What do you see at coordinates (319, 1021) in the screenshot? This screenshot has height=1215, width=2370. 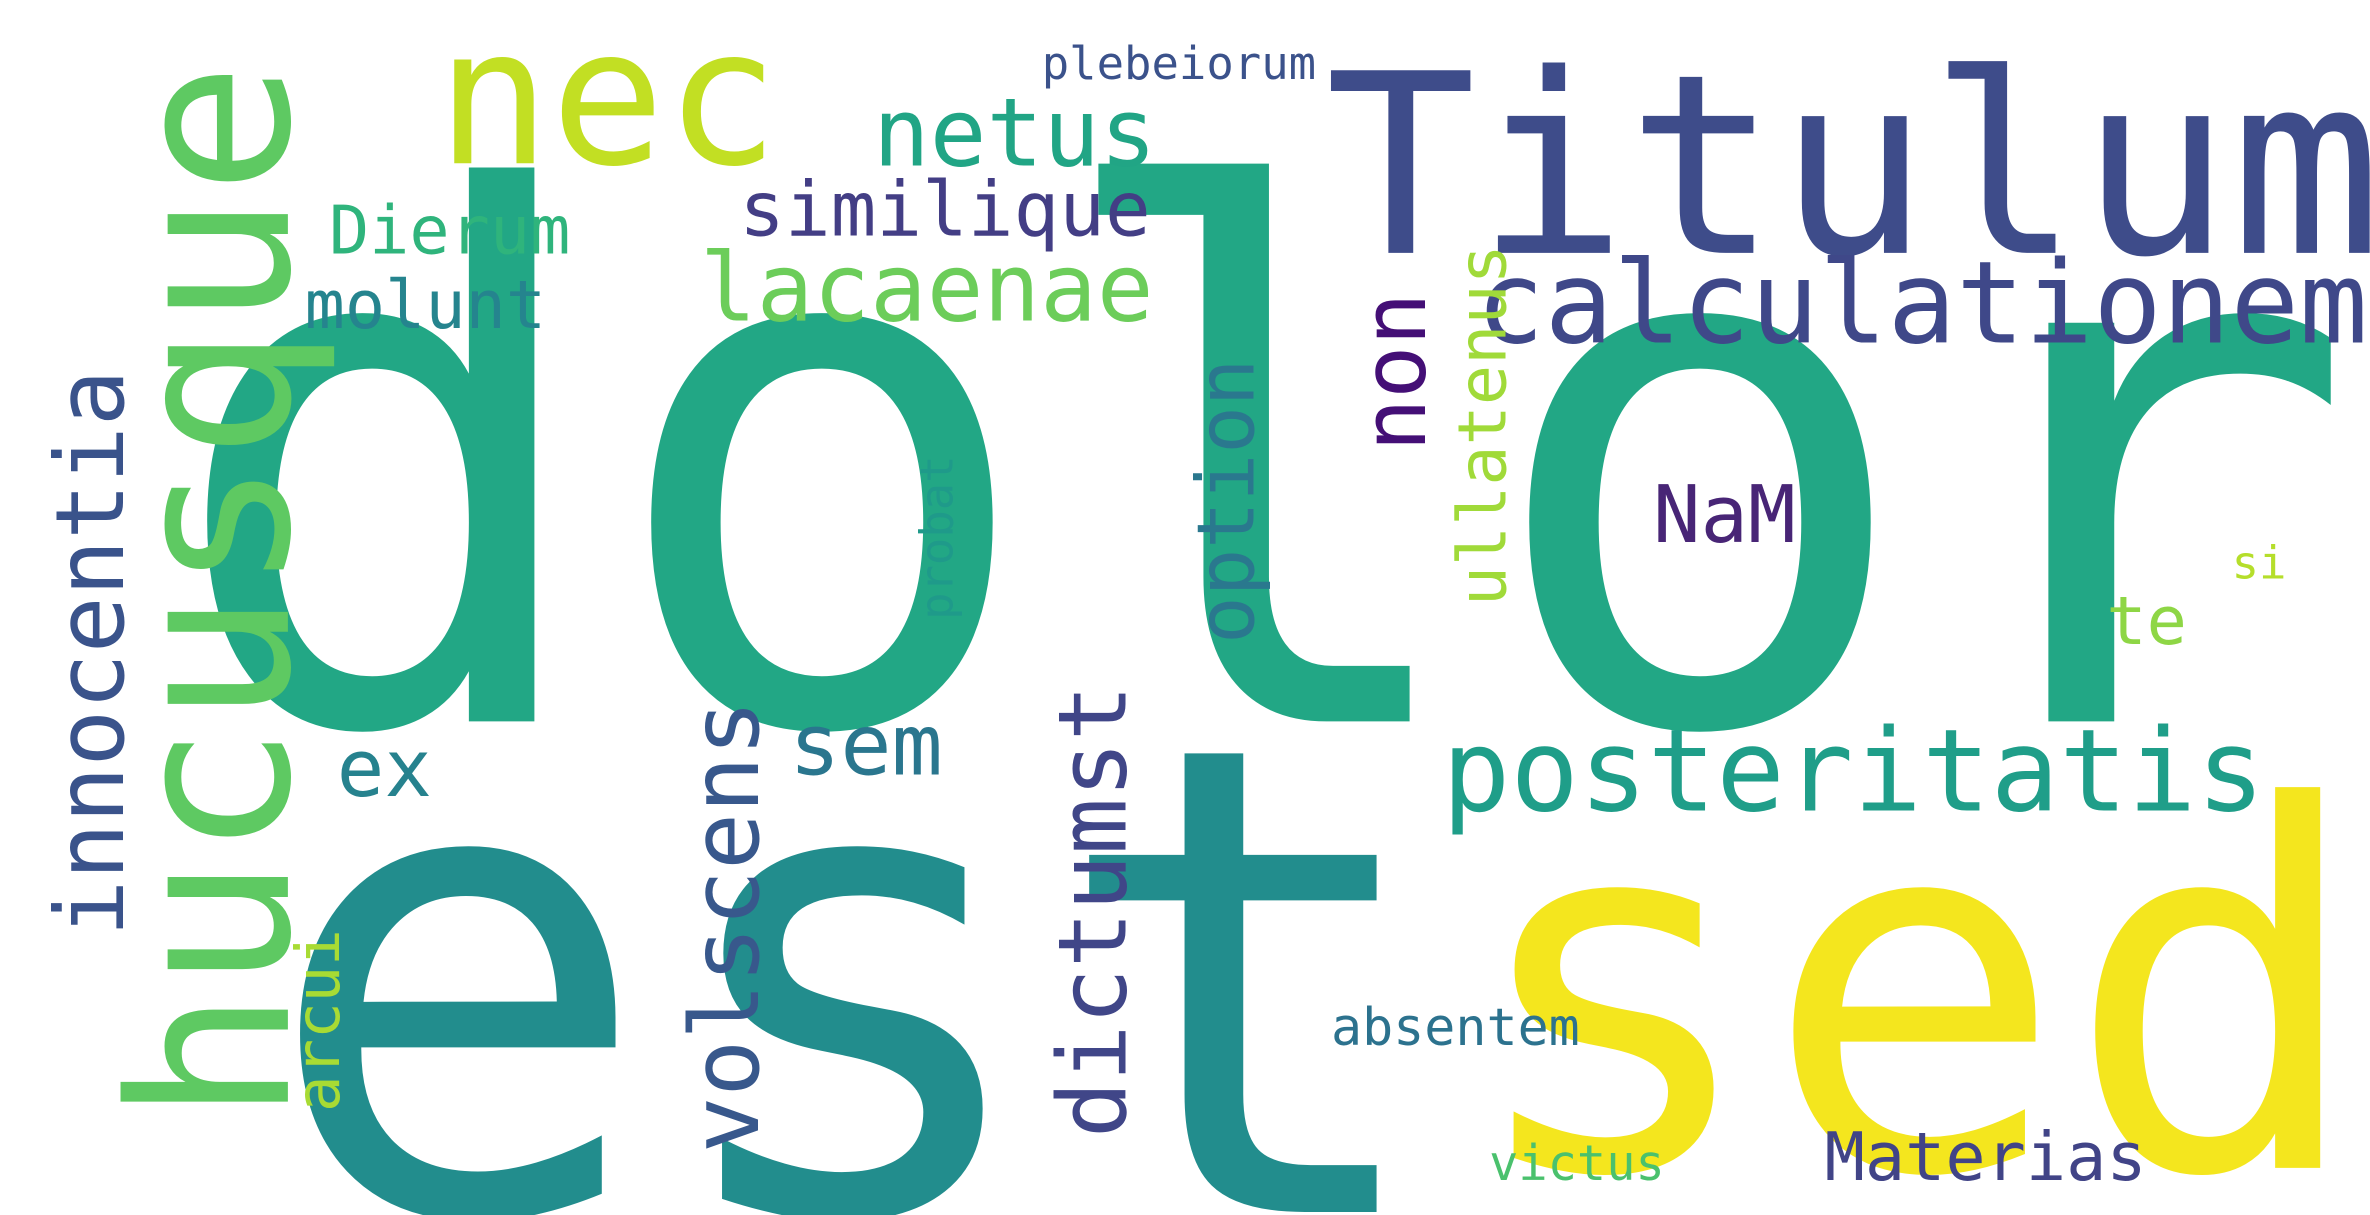 I see `word-arcui: arcui` at bounding box center [319, 1021].